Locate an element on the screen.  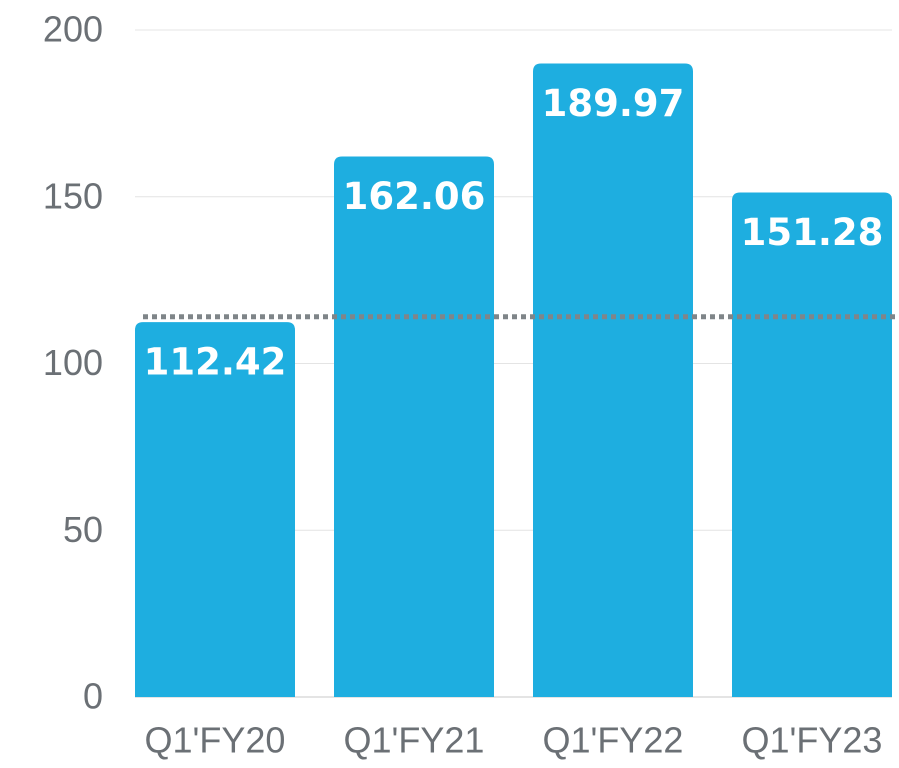
y-tick-label: 0 is located at coordinates (93, 696).